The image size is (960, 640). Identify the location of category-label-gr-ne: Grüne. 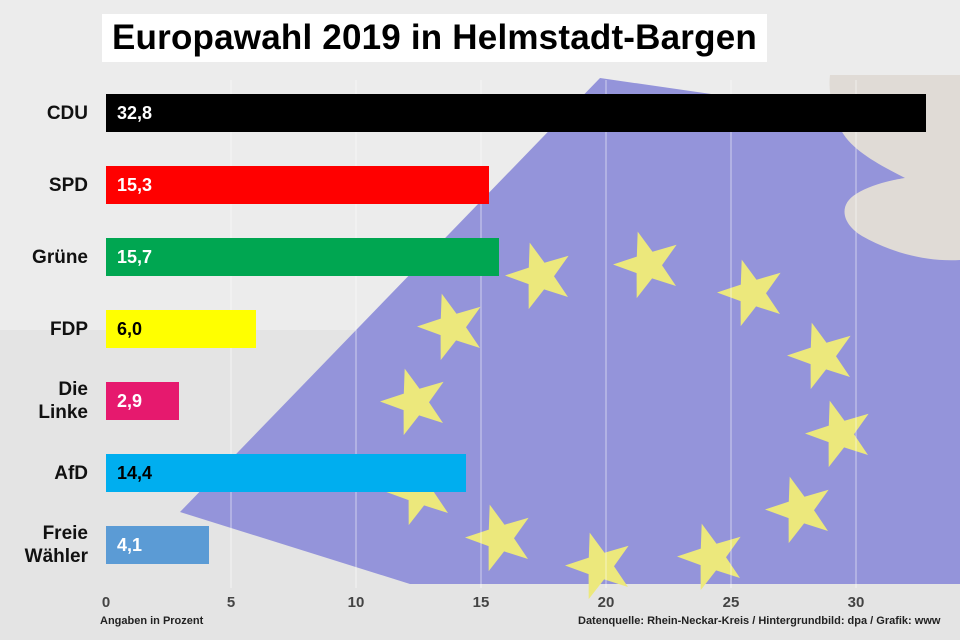
(44, 257).